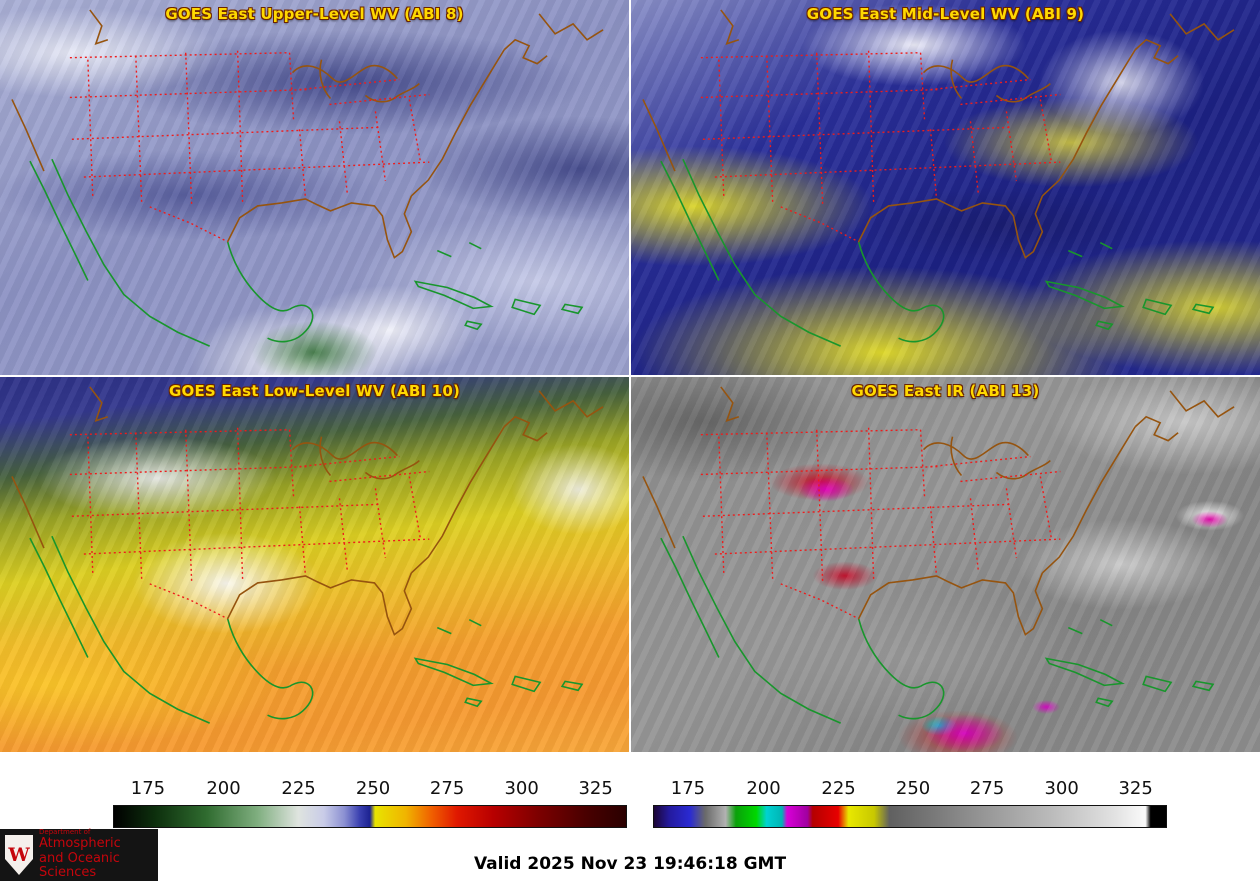 This screenshot has height=881, width=1260. I want to click on logo-dept-of: Department of, so click(65, 832).